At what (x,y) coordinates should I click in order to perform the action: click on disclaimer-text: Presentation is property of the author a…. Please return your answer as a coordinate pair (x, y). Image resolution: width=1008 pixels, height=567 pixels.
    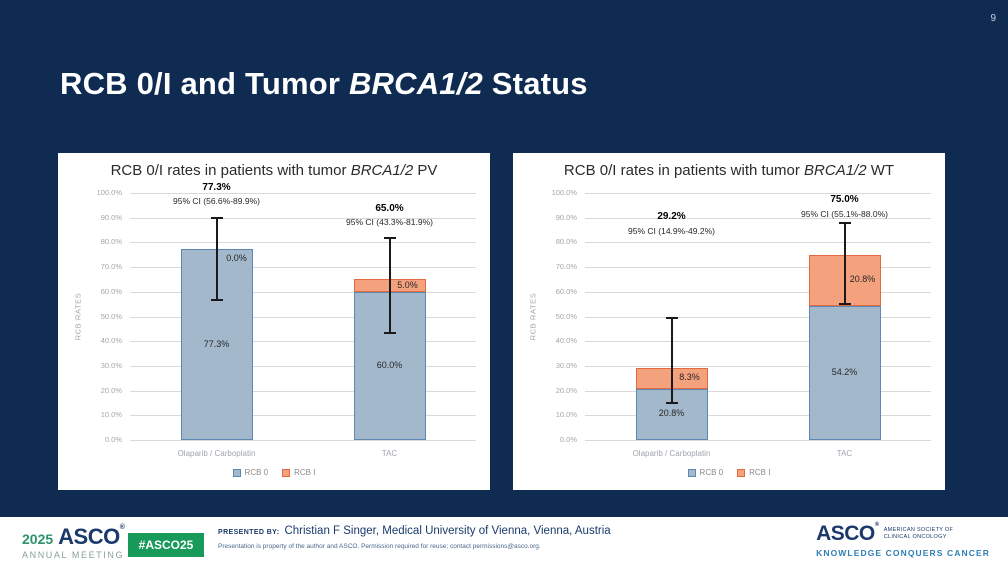
    Looking at the image, I should click on (379, 546).